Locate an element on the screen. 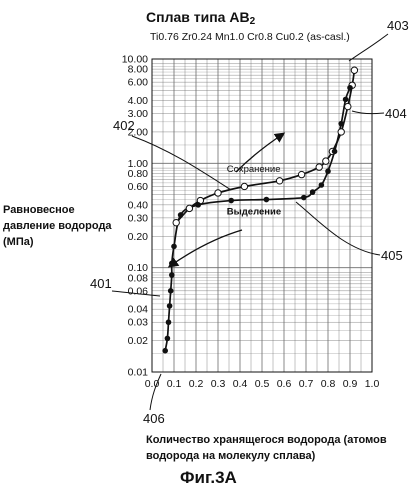 This screenshot has width=418, height=500. x-tick-label: 0.6 is located at coordinates (284, 384).